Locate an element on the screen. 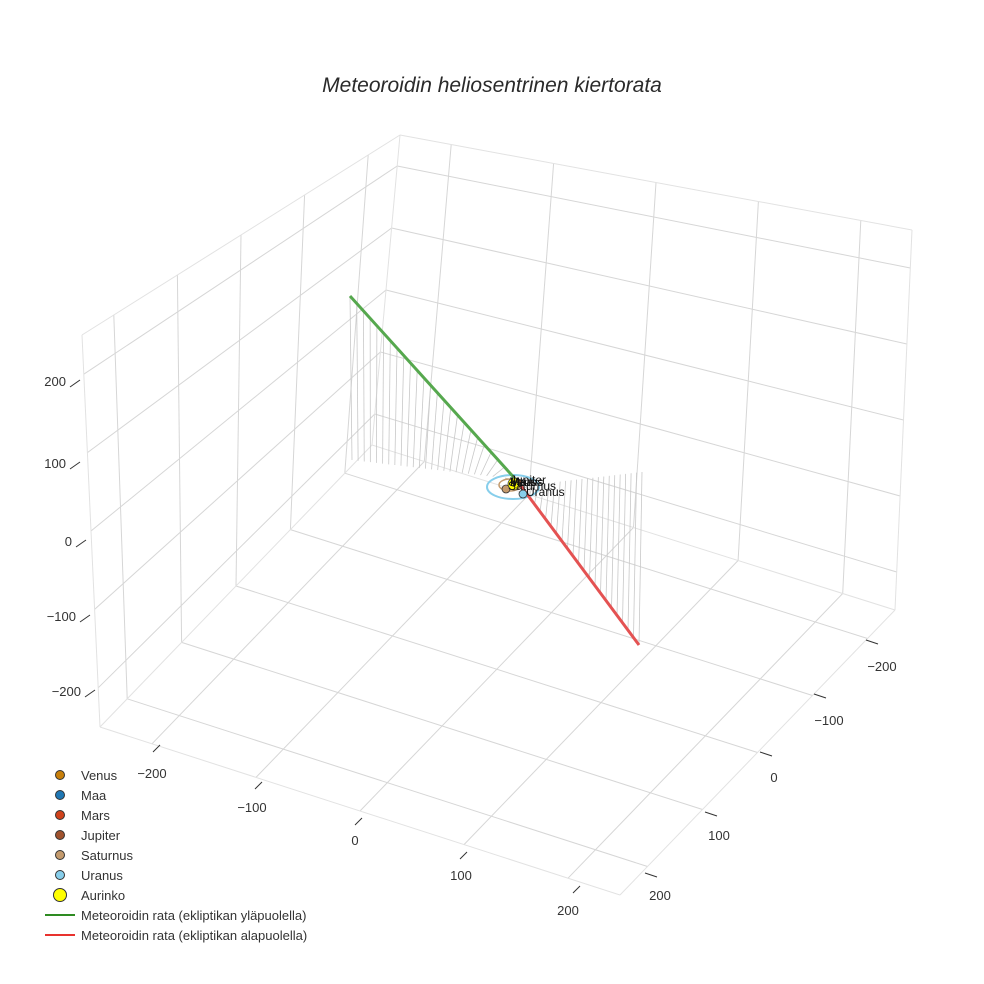  planet-label-saturnus: Saturnus is located at coordinates (532, 486).